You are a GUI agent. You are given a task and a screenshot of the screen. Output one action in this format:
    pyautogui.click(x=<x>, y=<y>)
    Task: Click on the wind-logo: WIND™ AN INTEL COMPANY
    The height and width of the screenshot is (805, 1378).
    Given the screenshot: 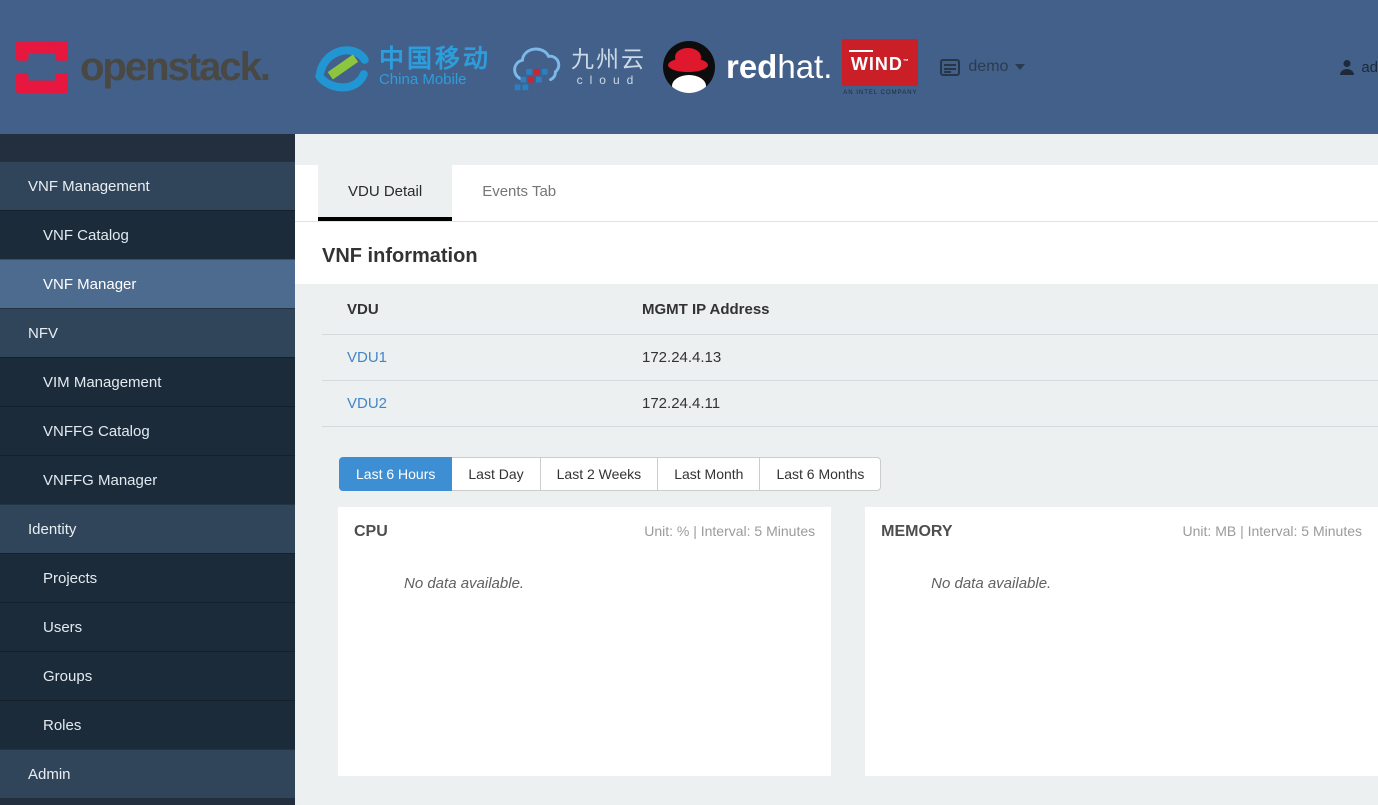 What is the action you would take?
    pyautogui.click(x=880, y=67)
    